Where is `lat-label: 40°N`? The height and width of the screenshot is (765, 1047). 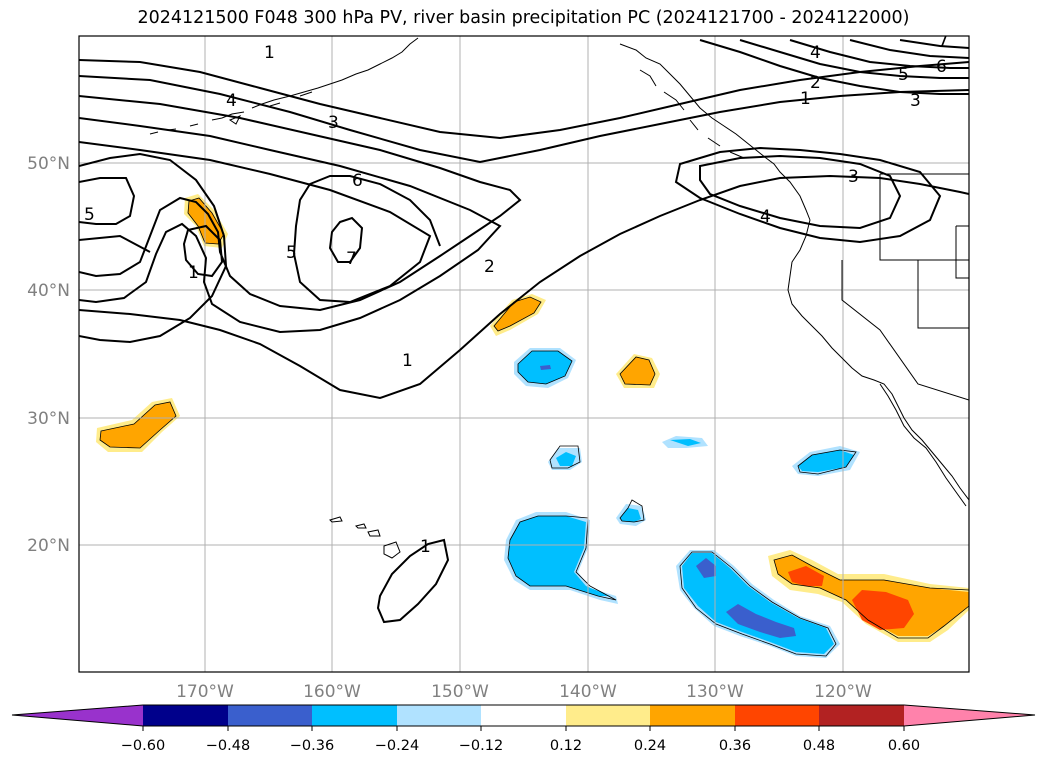 lat-label: 40°N is located at coordinates (48, 291).